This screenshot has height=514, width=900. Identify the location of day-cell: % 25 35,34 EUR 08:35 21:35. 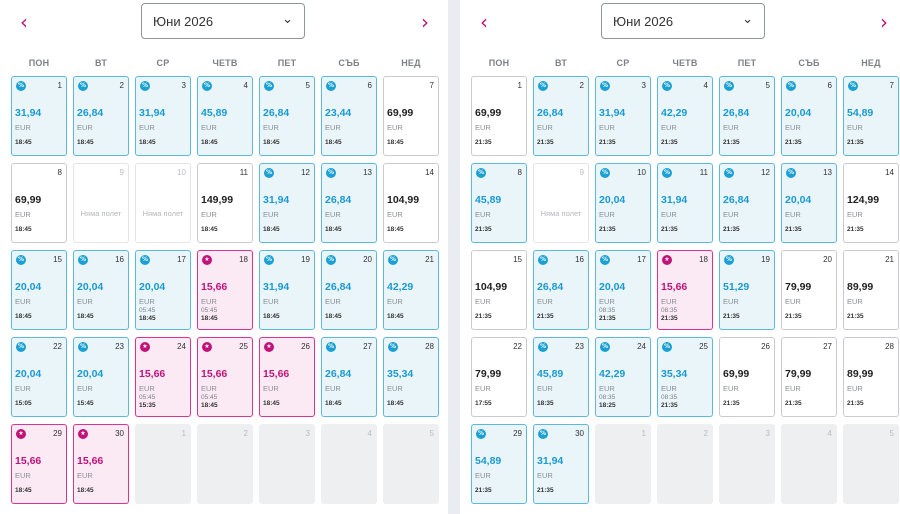
(685, 377).